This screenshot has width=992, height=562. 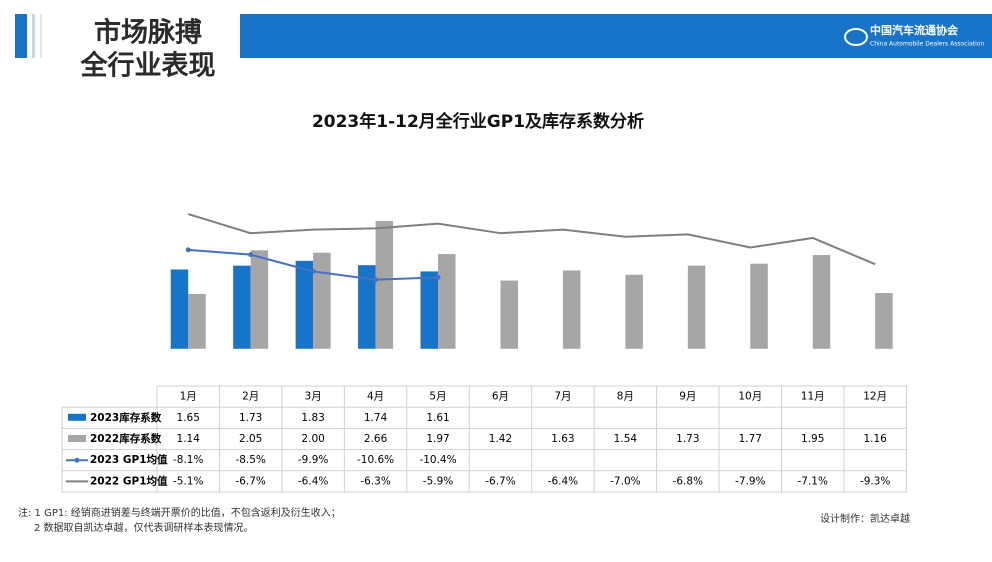 What do you see at coordinates (500, 439) in the screenshot?
I see `table-value: 1.42` at bounding box center [500, 439].